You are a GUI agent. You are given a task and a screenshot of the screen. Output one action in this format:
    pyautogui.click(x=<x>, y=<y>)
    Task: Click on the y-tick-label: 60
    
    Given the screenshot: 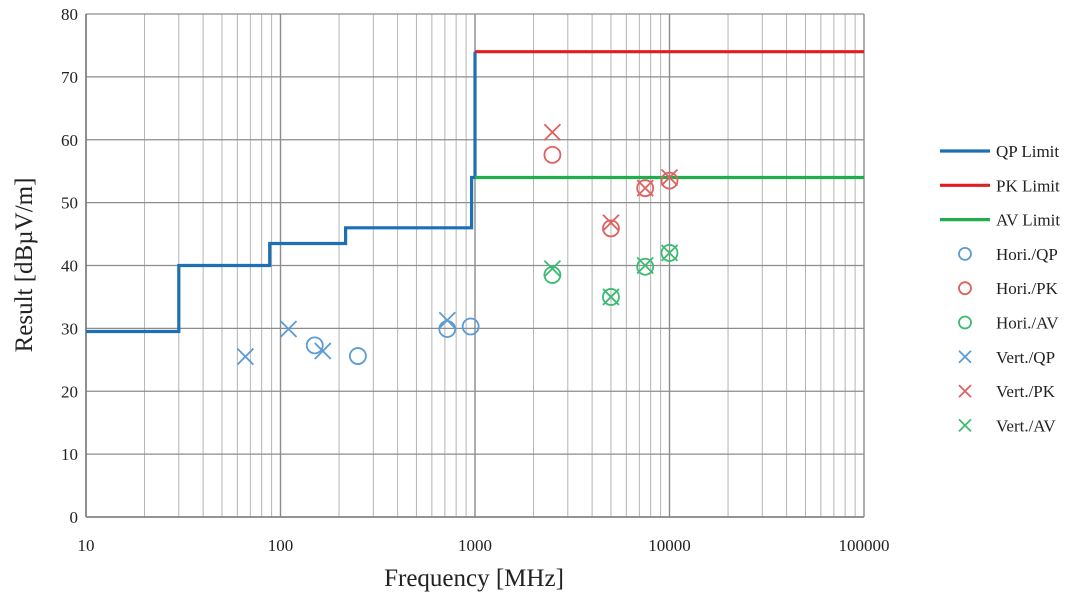 What is the action you would take?
    pyautogui.click(x=69, y=140)
    